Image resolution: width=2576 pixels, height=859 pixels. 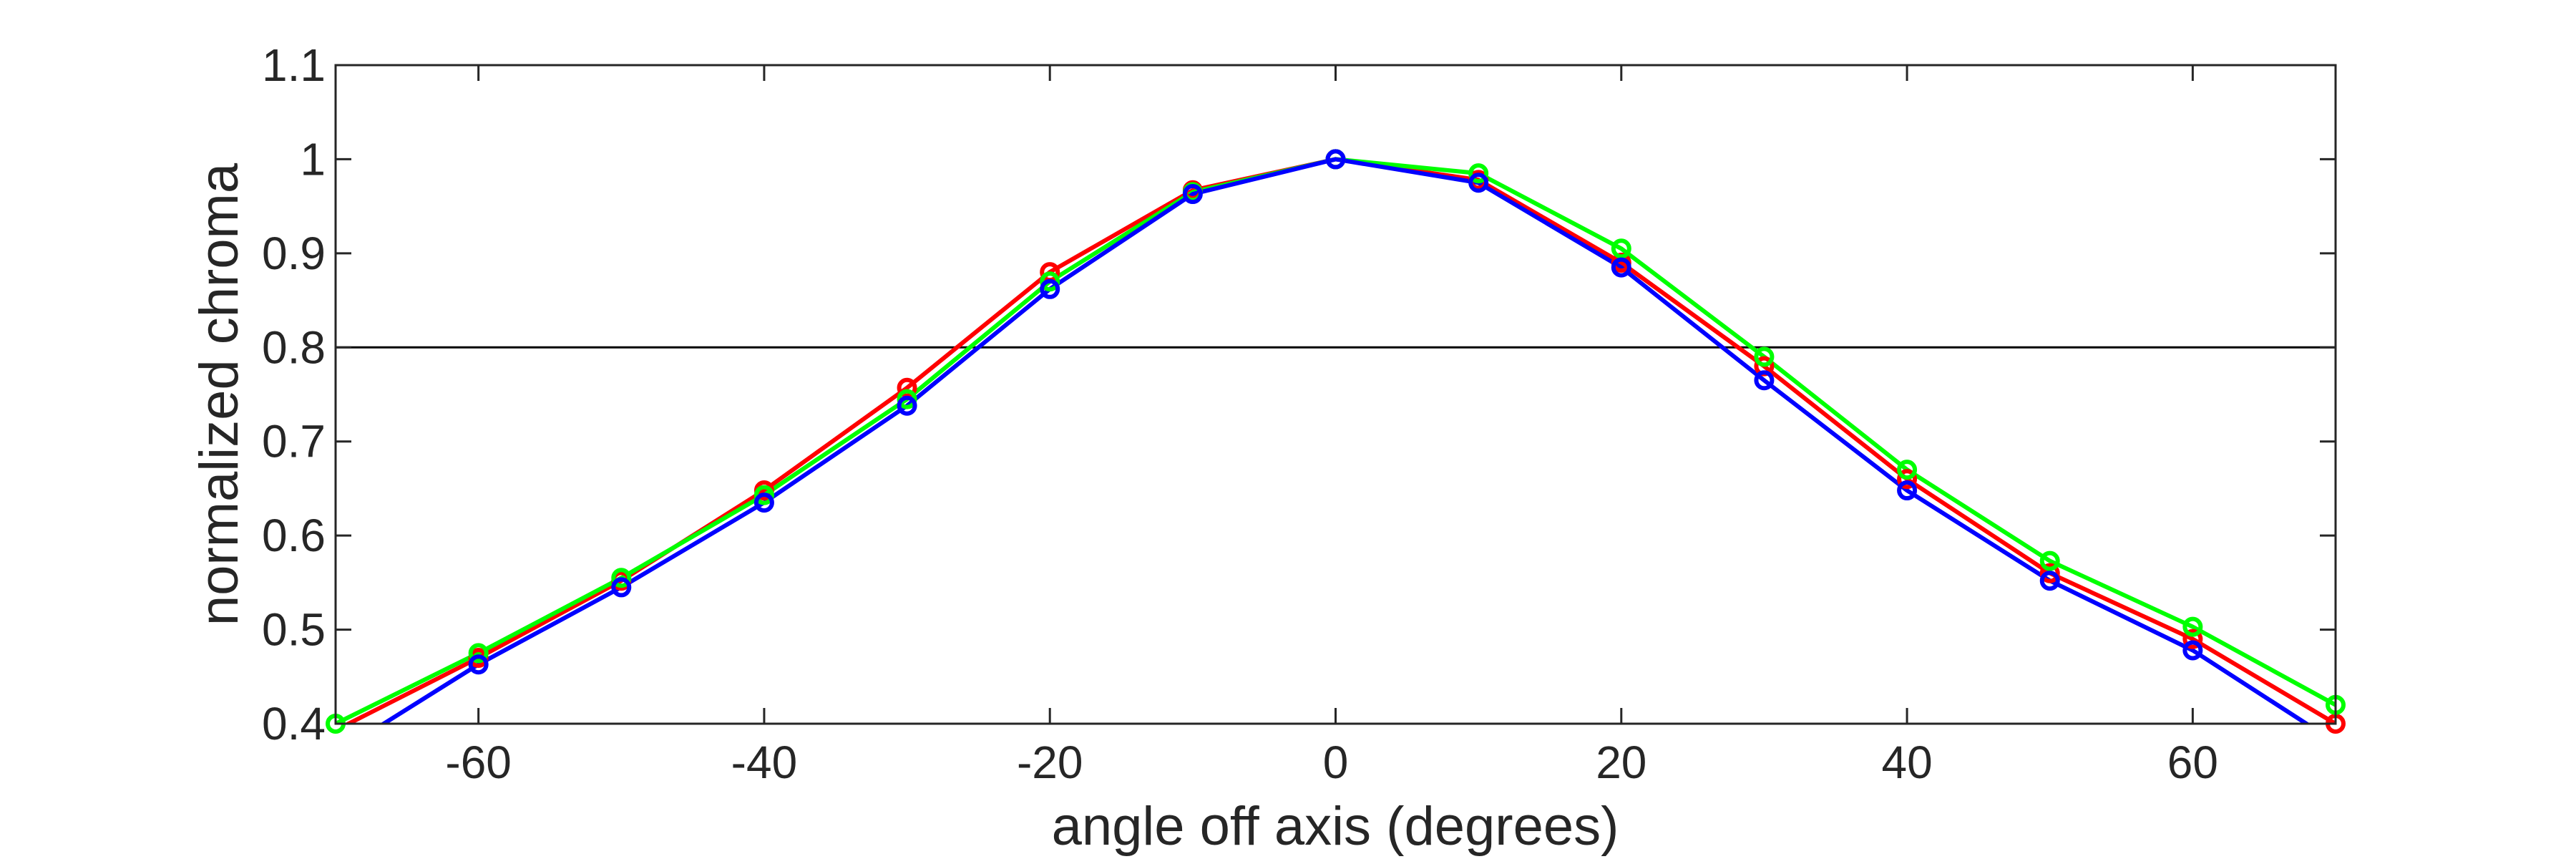 What do you see at coordinates (294, 723) in the screenshot?
I see `y-tick-label: 0.4` at bounding box center [294, 723].